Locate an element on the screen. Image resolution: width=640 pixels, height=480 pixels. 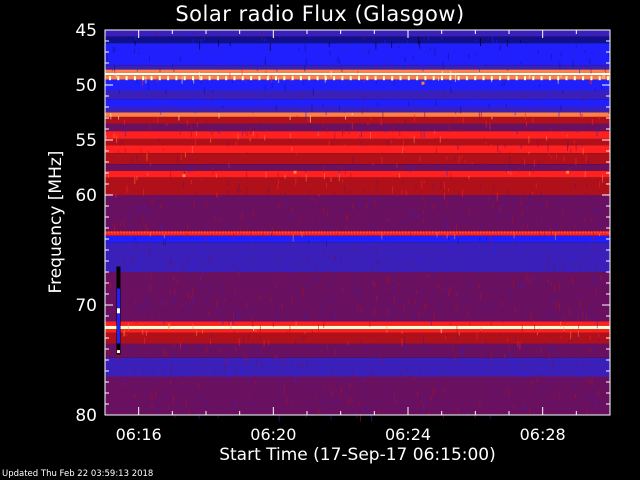
x-tick-label: 06:16 is located at coordinates (139, 434).